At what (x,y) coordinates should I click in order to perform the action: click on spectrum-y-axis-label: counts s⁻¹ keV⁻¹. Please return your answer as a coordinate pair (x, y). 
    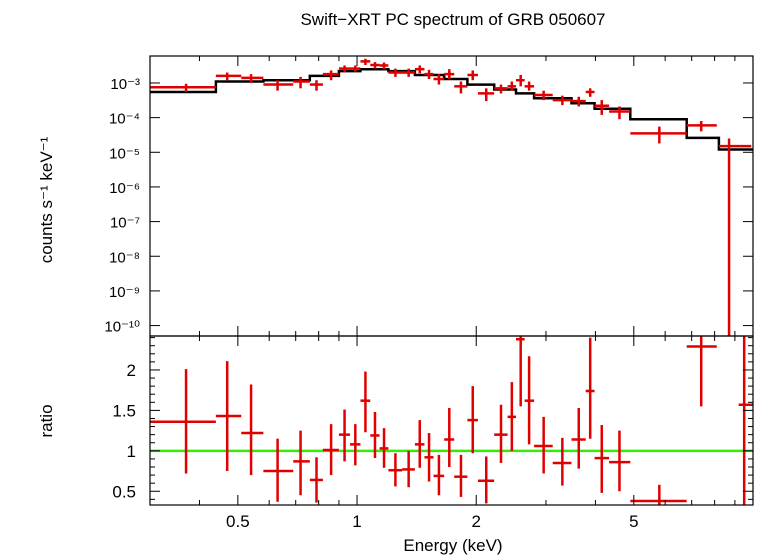
    Looking at the image, I should click on (46, 199).